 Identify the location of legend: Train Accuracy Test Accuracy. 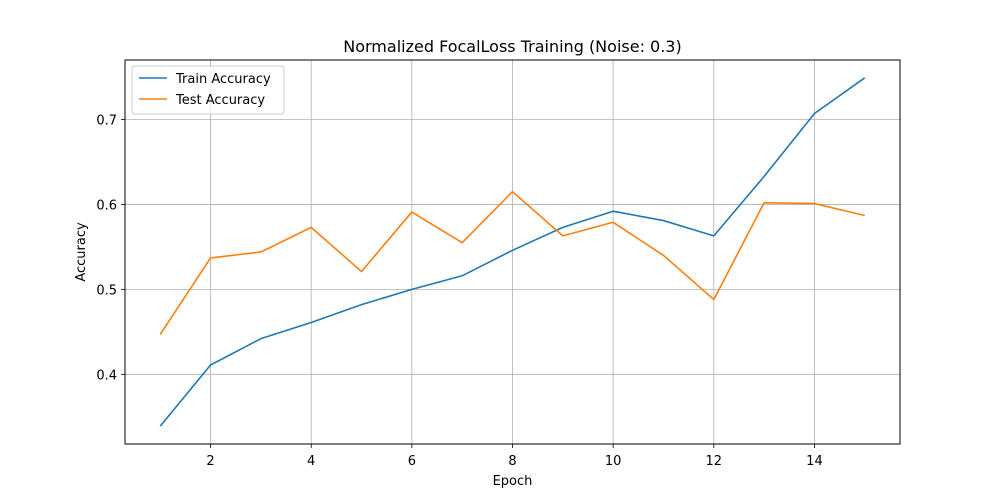
(208, 90).